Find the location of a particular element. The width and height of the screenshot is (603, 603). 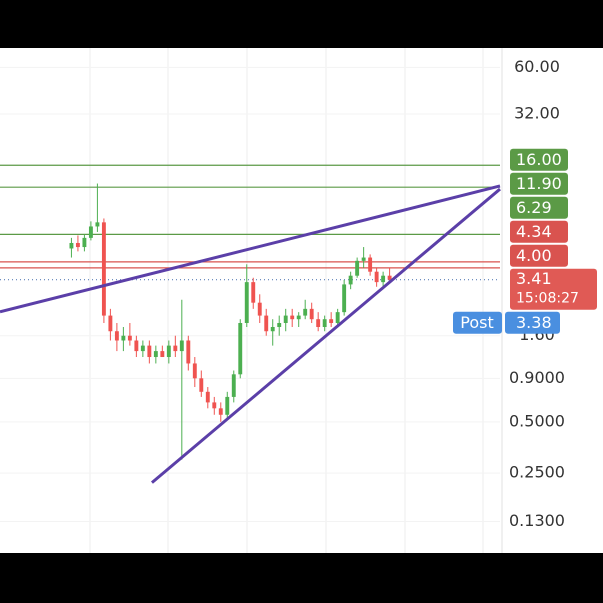

price-line-label: 4.00 is located at coordinates (534, 255).